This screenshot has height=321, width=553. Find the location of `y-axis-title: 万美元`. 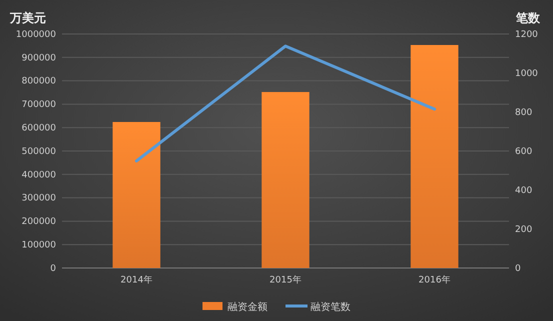

y-axis-title: 万美元 is located at coordinates (27, 18).